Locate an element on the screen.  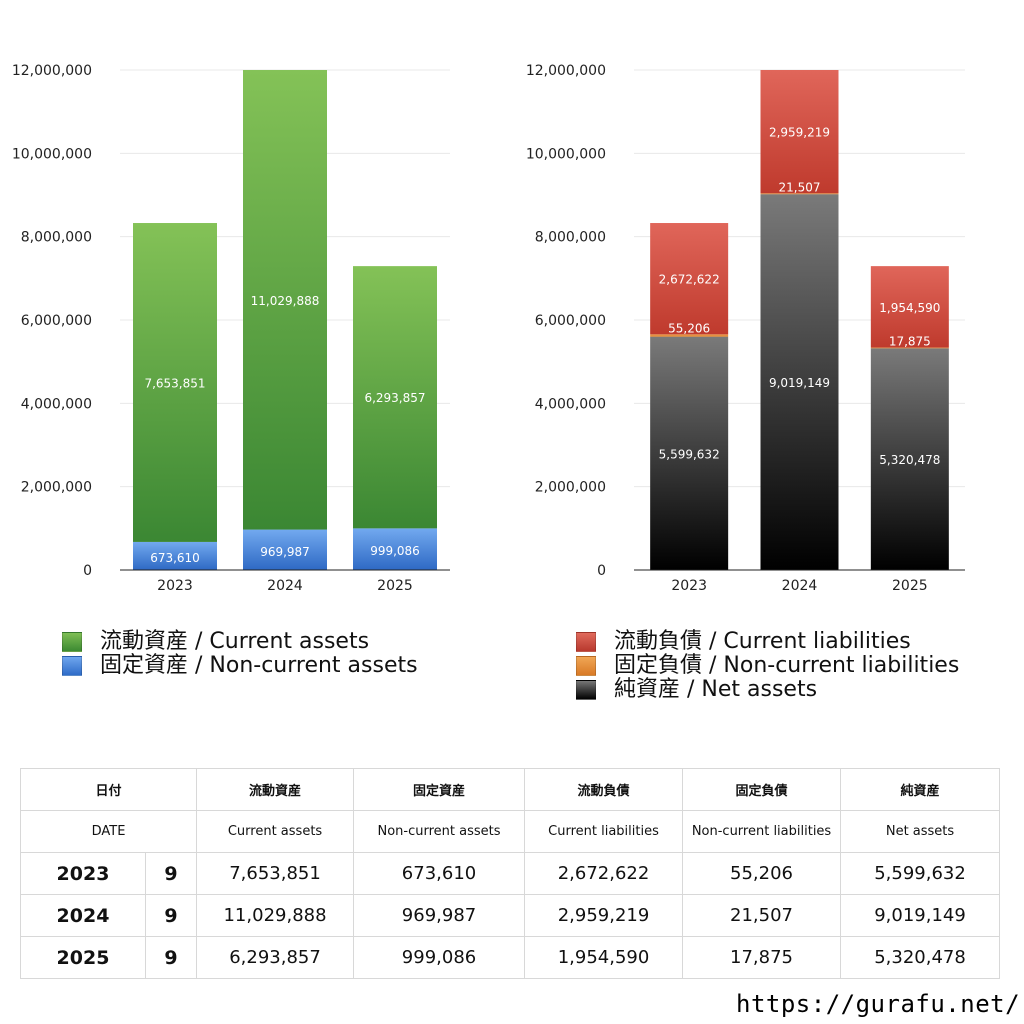
data-label-net-assets: 5,320,478 is located at coordinates (909, 460).